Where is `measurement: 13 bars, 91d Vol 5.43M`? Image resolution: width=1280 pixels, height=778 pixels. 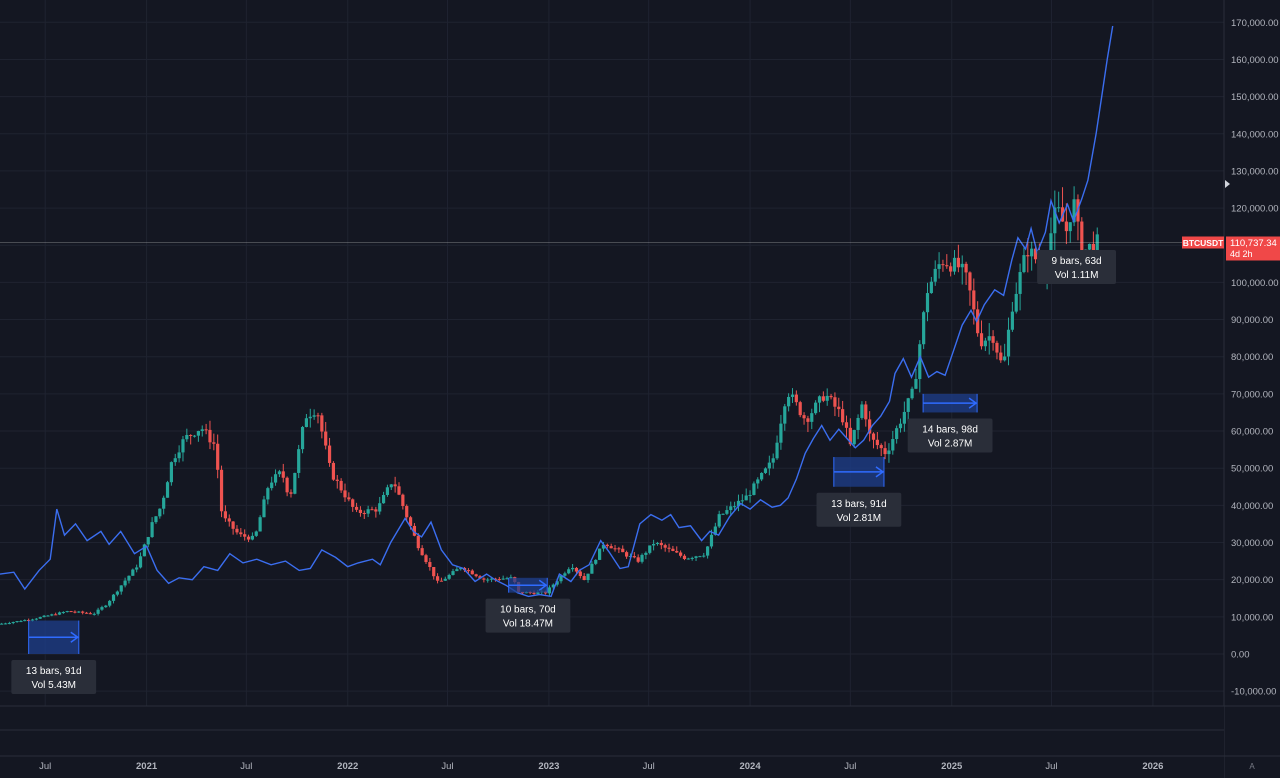 measurement: 13 bars, 91d Vol 5.43M is located at coordinates (54, 657).